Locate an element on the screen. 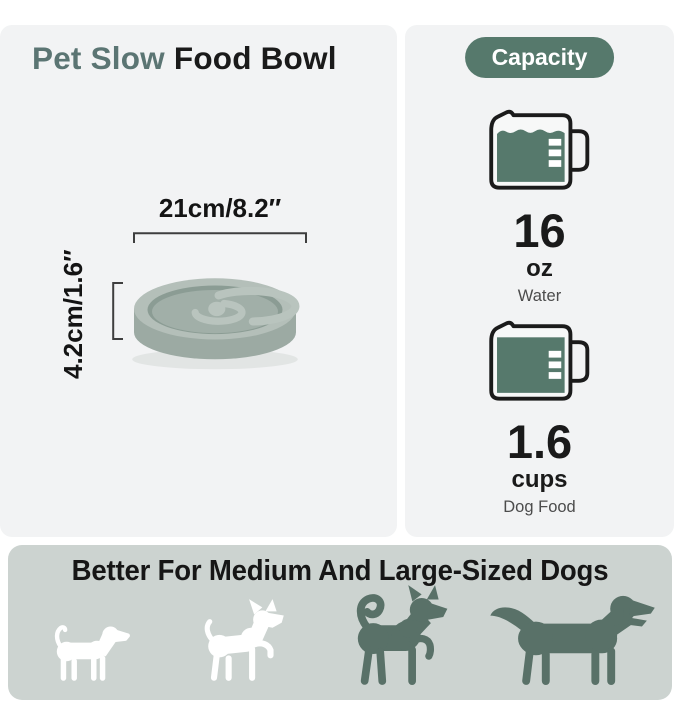 Image resolution: width=679 pixels, height=706 pixels. title-rest: Food Bowl is located at coordinates (255, 58).